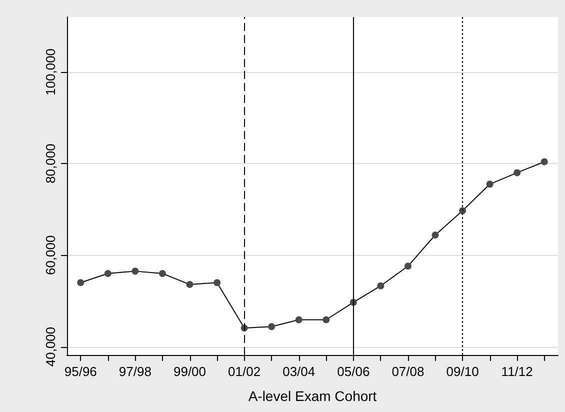  Describe the element at coordinates (135, 371) in the screenshot. I see `x-tick-label: 97/98` at that location.